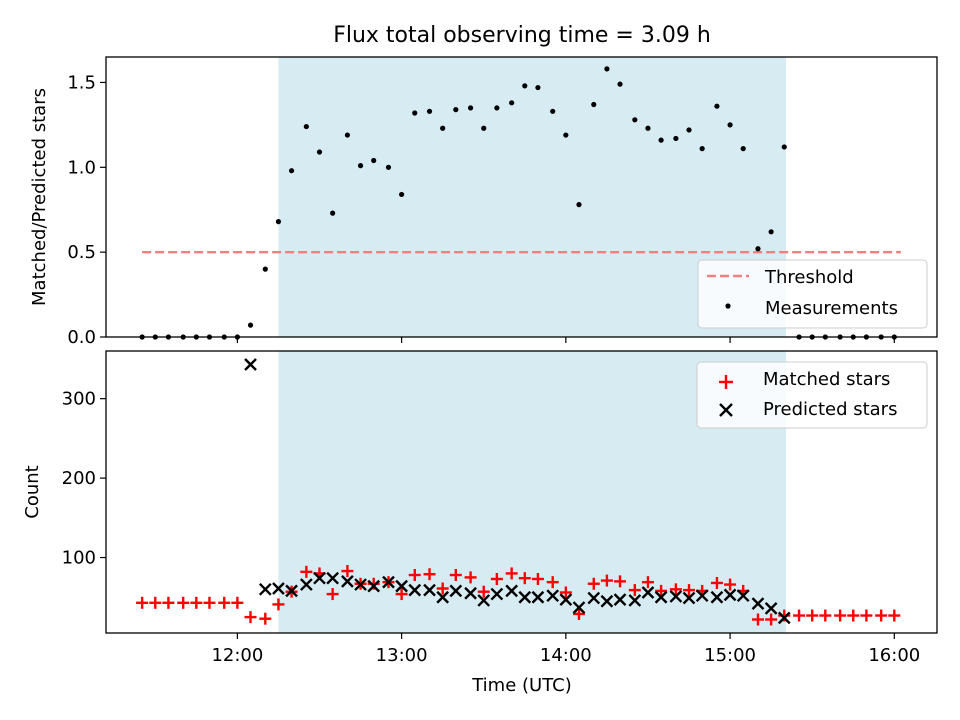 The image size is (960, 720). What do you see at coordinates (521, 685) in the screenshot?
I see `x-axis-label: Time (UTC)` at bounding box center [521, 685].